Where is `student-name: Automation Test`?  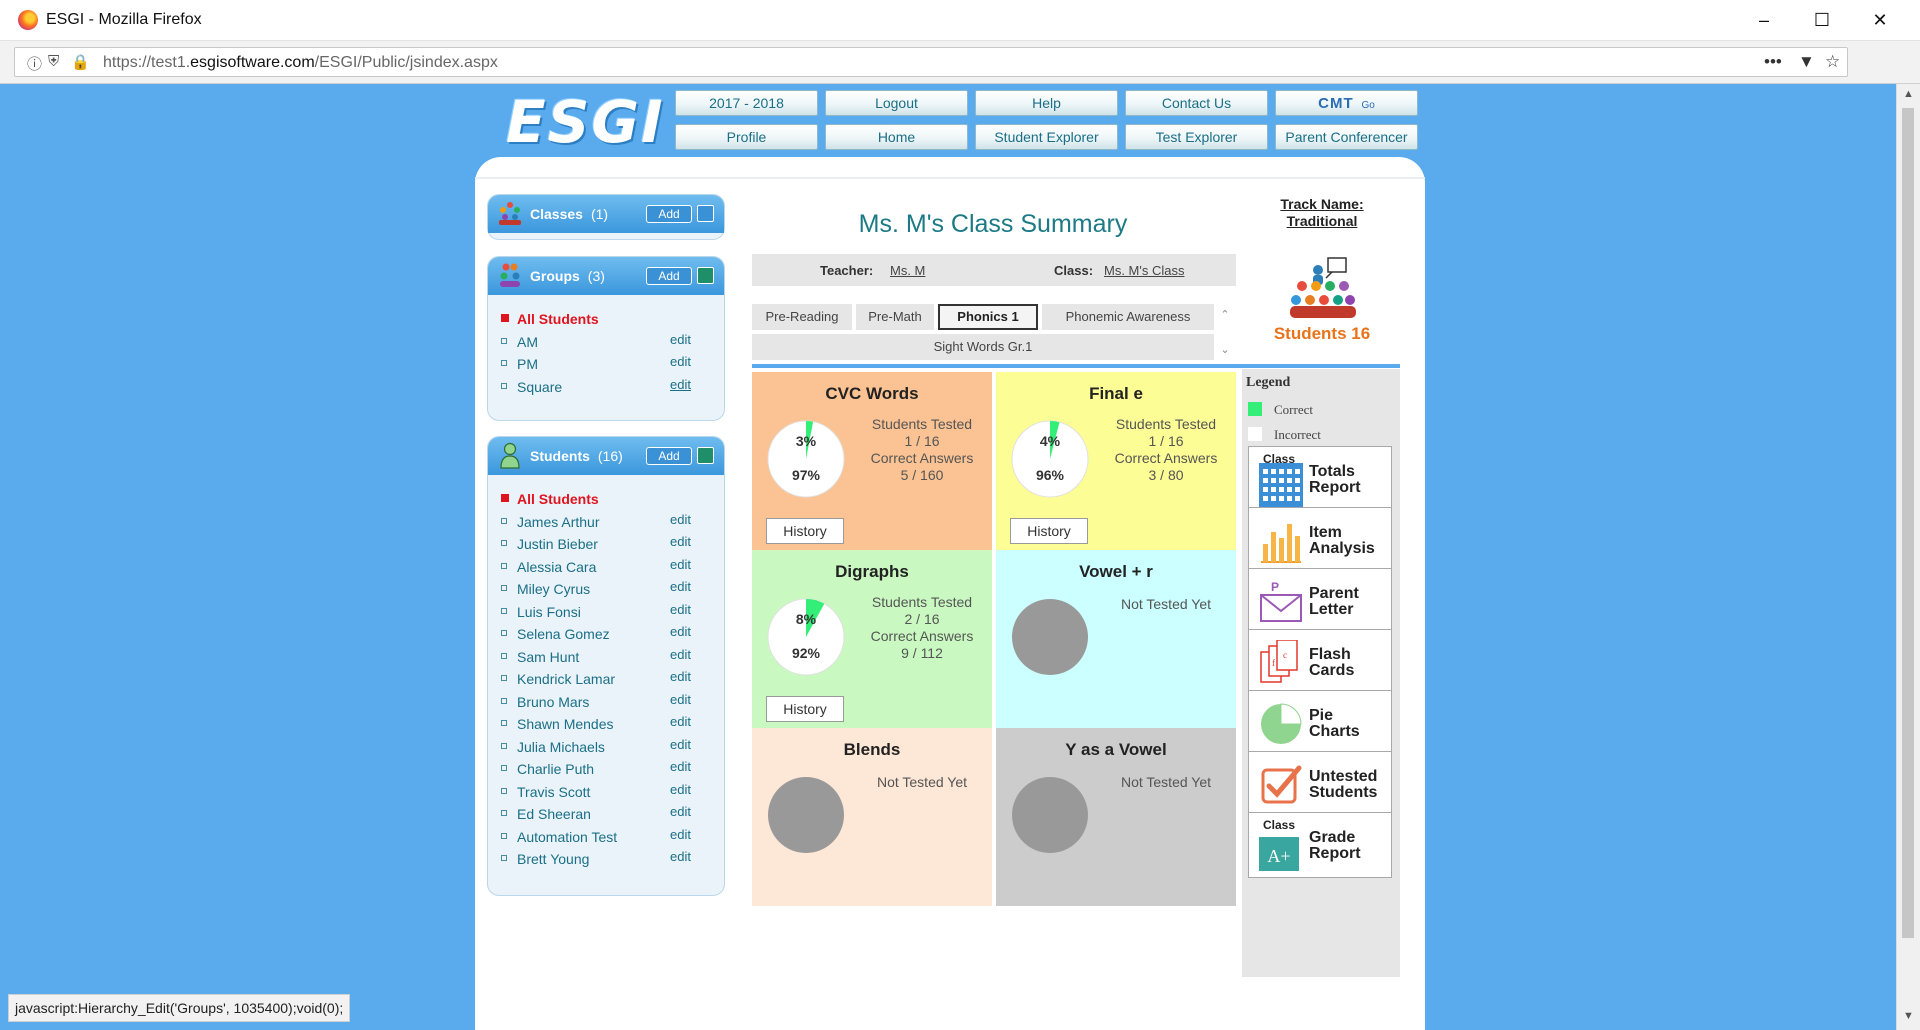
student-name: Automation Test is located at coordinates (567, 836).